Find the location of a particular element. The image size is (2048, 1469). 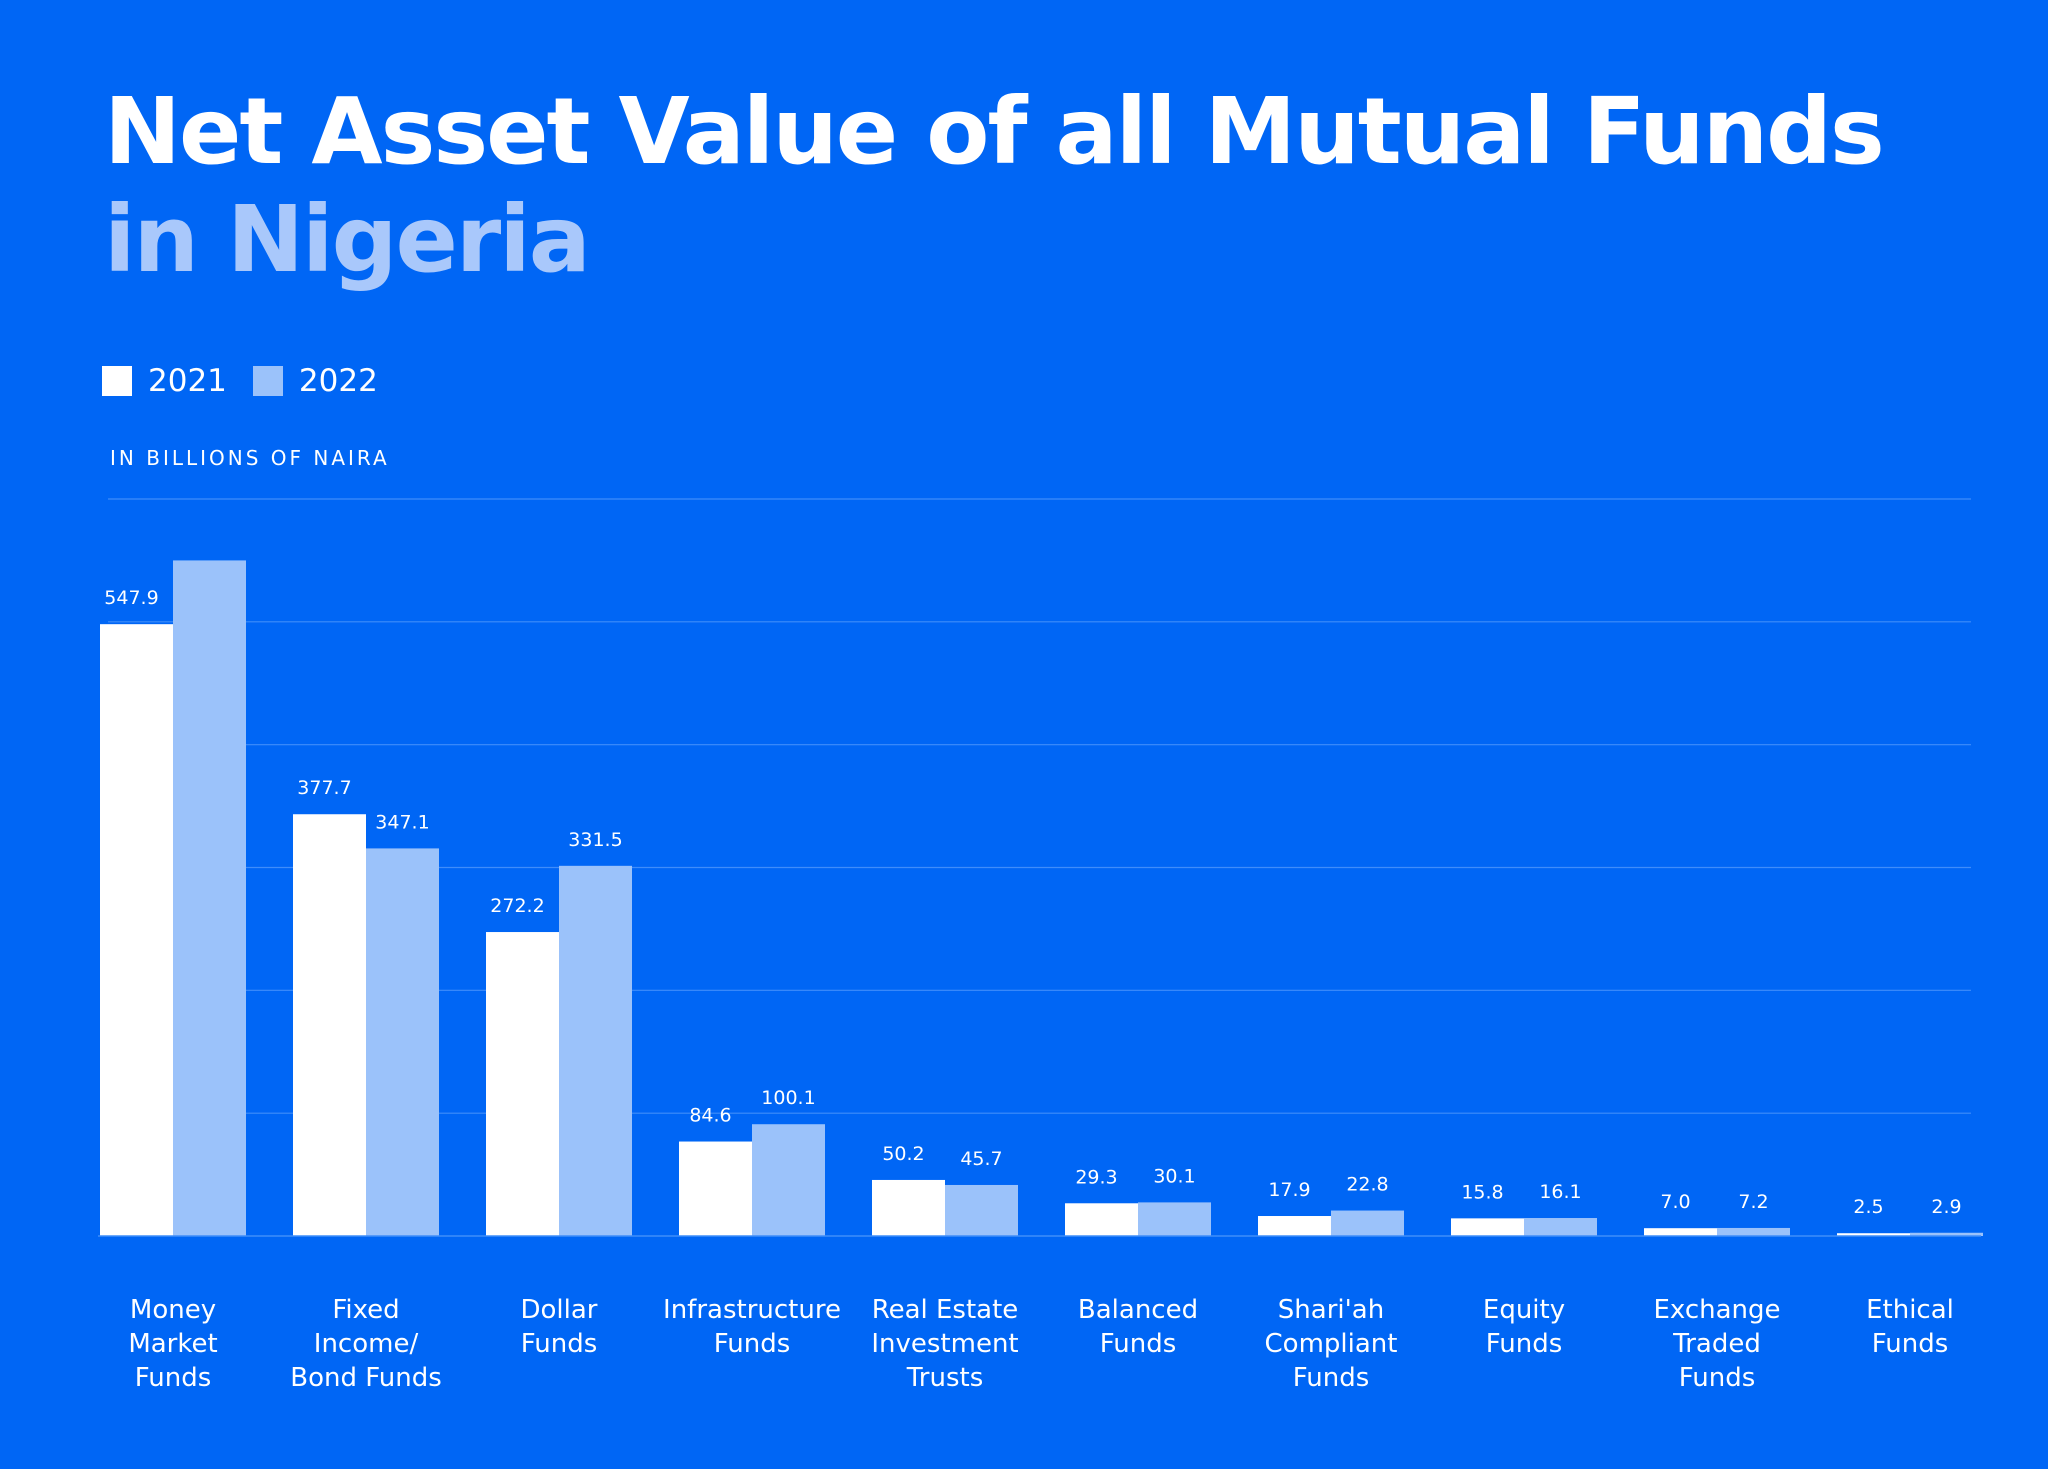

data-label-2021-0: 547.9 is located at coordinates (131, 598).